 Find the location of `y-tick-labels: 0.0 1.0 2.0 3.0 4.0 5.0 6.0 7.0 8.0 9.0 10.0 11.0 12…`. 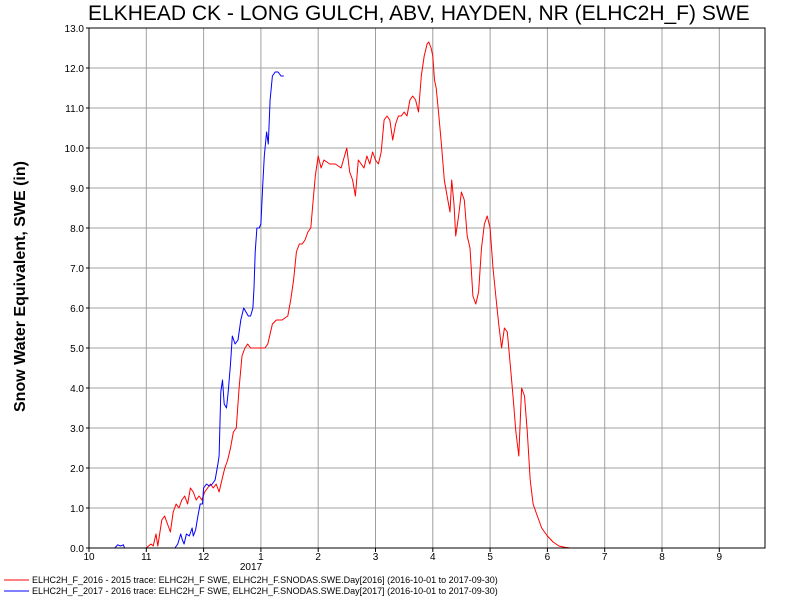

y-tick-labels: 0.0 1.0 2.0 3.0 4.0 5.0 6.0 7.0 8.0 9.0 10.0 11.0 12… is located at coordinates (77, 289).